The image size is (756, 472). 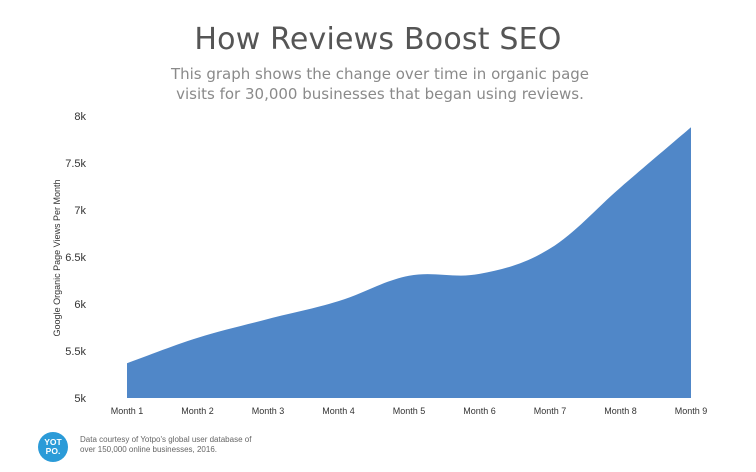 What do you see at coordinates (338, 411) in the screenshot?
I see `x-tick-label: Month 4` at bounding box center [338, 411].